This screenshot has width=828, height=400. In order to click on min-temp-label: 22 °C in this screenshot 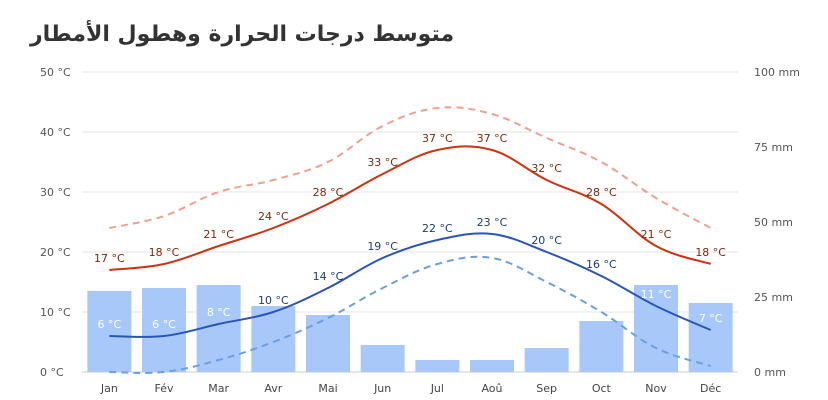, I will do `click(437, 228)`.